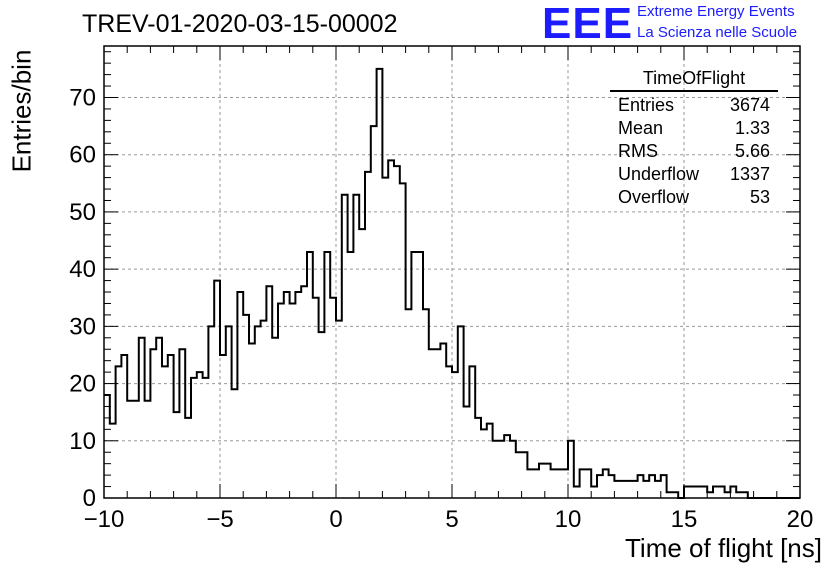 The width and height of the screenshot is (836, 572). Describe the element at coordinates (638, 151) in the screenshot. I see `stats-label: RMS` at that location.